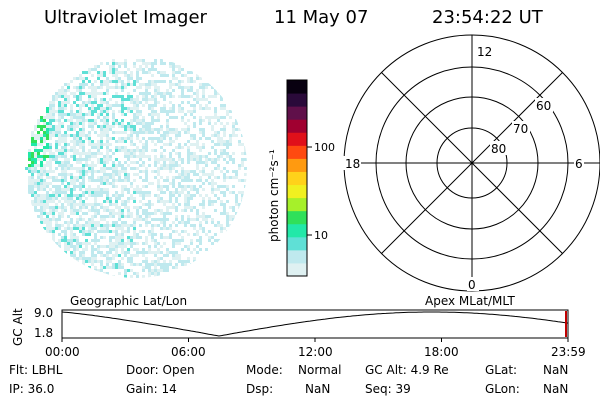  I want to click on info-mode-label: Mode:, so click(264, 370).